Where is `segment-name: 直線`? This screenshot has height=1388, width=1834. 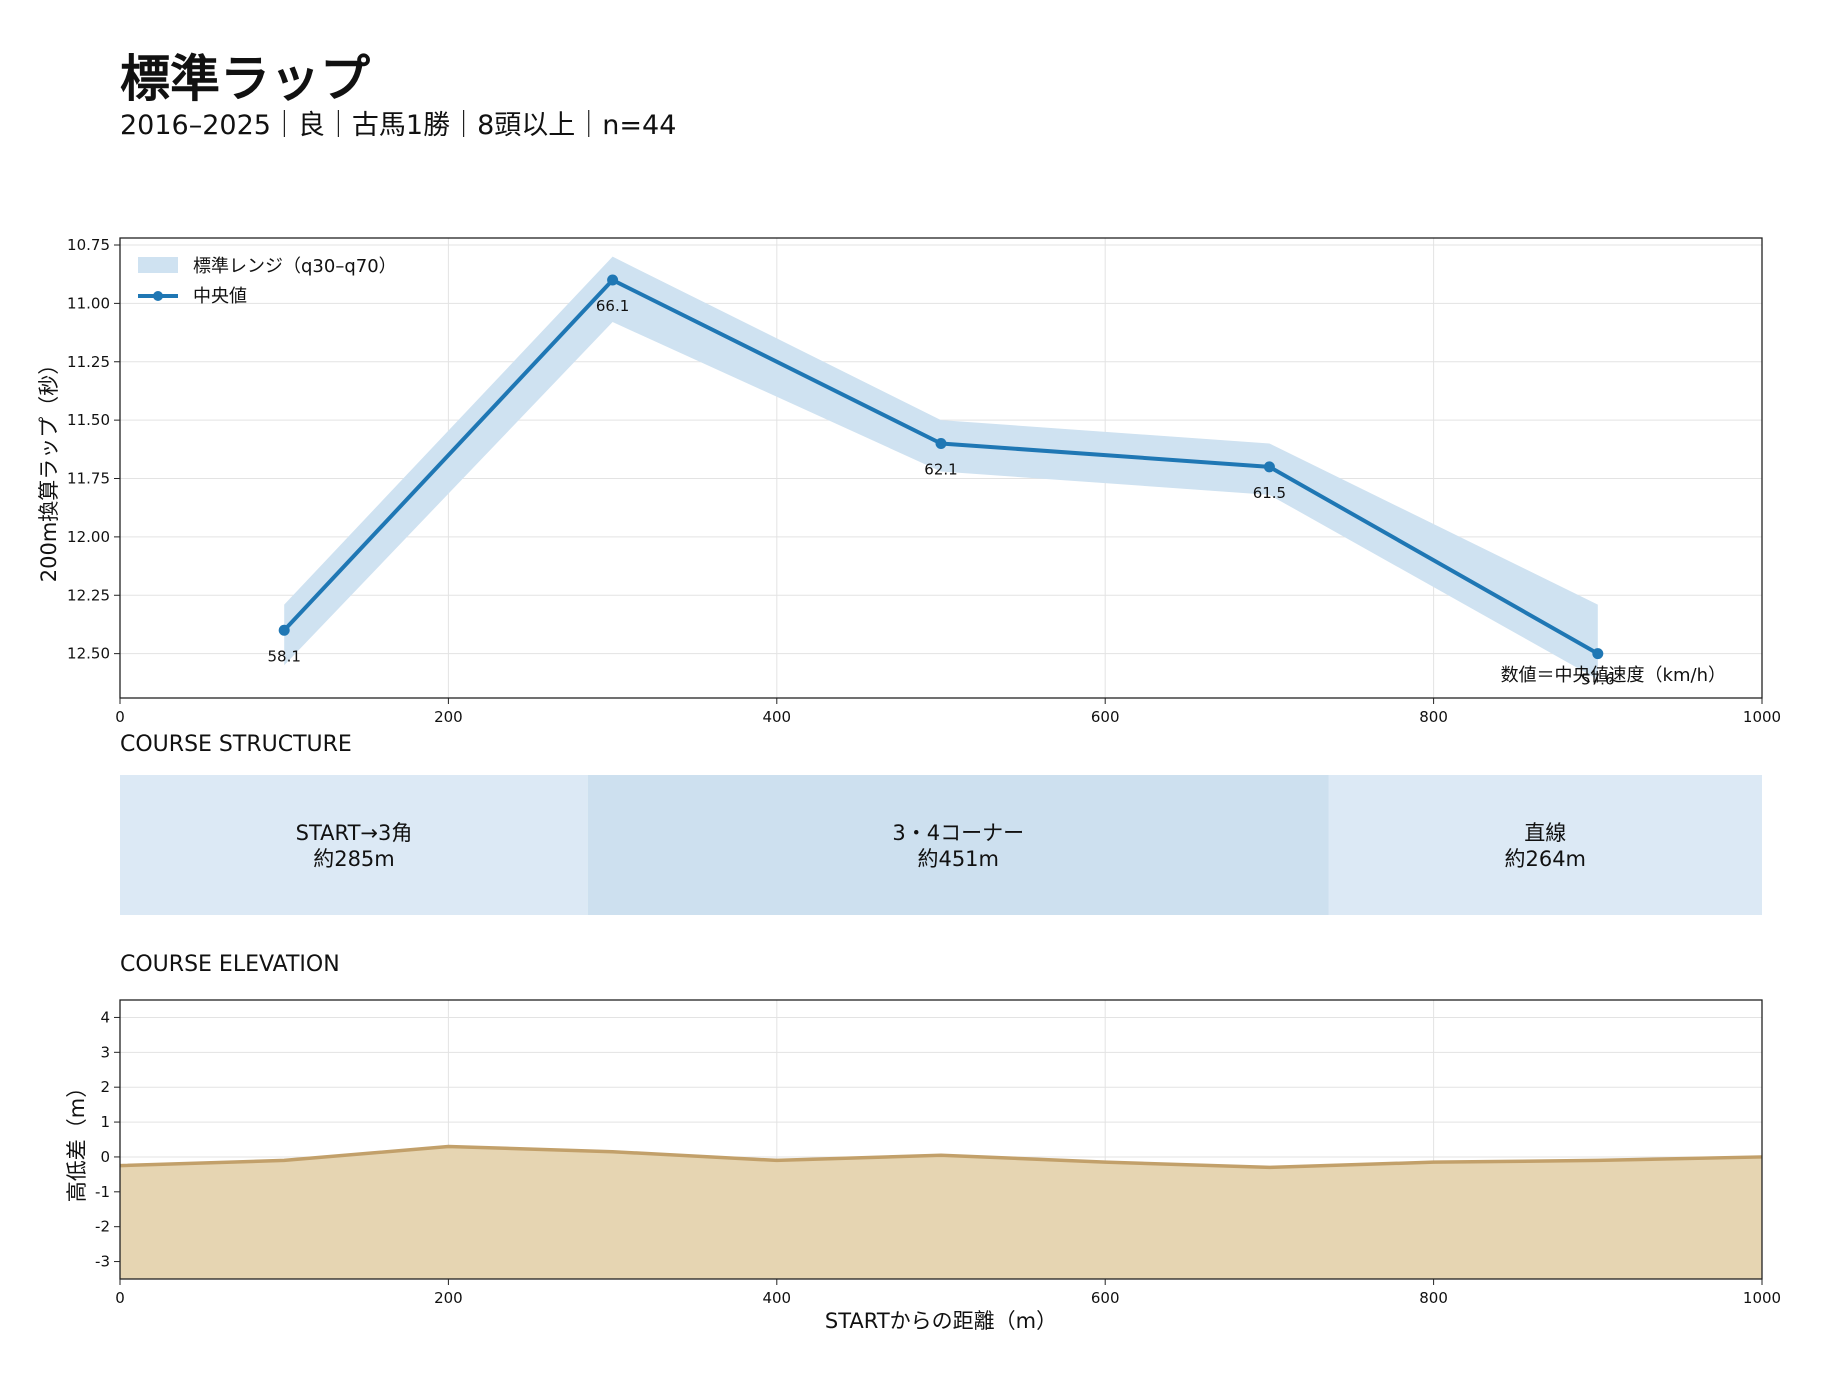 segment-name: 直線 is located at coordinates (1545, 833).